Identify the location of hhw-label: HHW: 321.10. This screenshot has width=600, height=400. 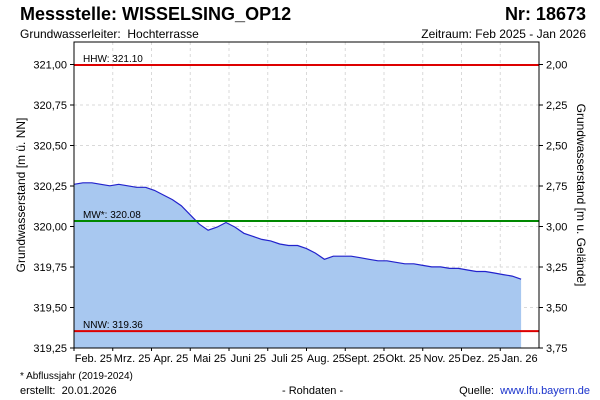
(113, 59).